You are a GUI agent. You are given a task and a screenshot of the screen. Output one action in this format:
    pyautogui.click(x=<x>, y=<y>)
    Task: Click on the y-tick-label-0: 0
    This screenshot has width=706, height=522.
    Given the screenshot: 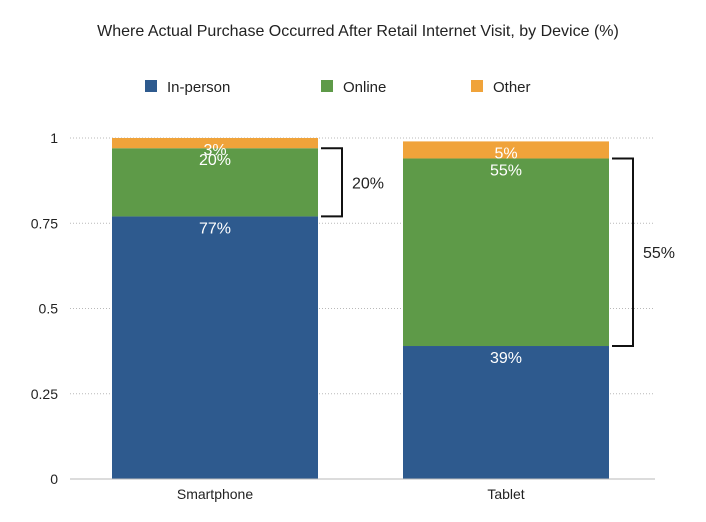 What is the action you would take?
    pyautogui.click(x=54, y=479)
    